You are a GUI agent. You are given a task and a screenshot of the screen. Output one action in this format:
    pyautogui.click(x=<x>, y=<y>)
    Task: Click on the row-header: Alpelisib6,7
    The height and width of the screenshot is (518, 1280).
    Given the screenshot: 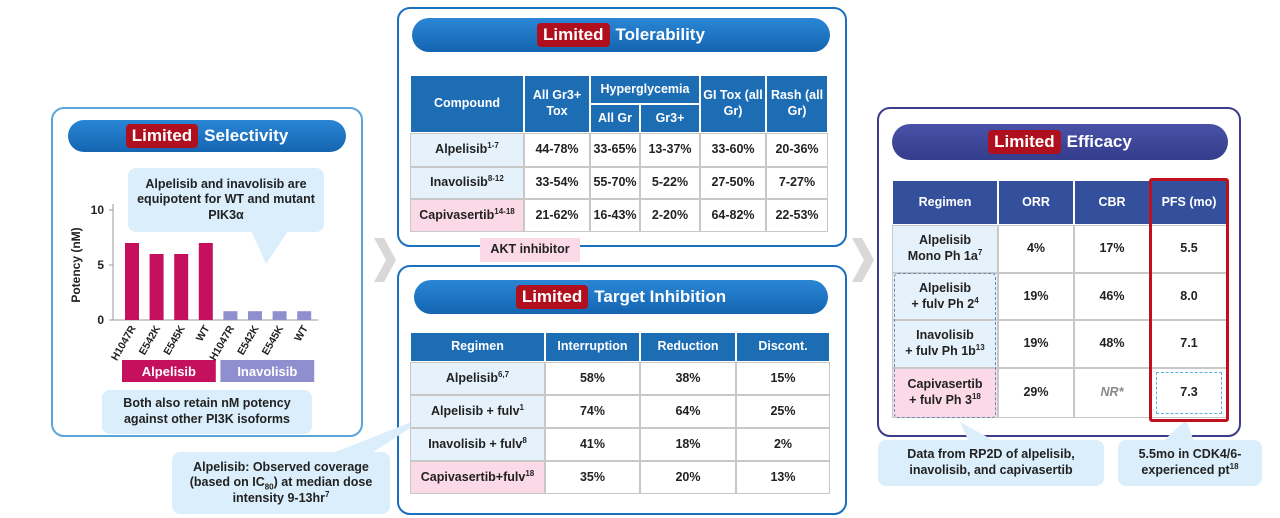 What is the action you would take?
    pyautogui.click(x=477, y=378)
    